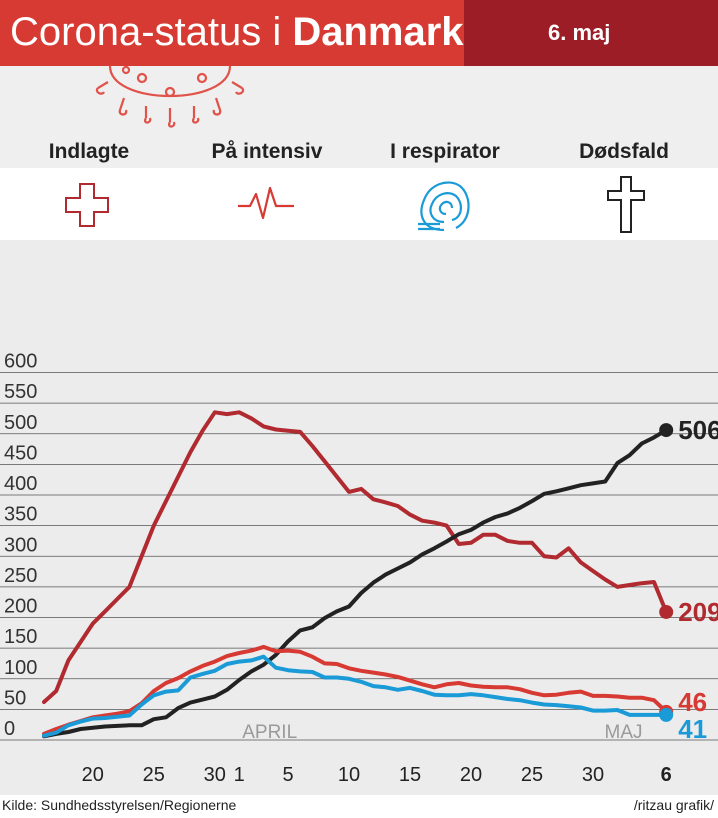  What do you see at coordinates (349, 775) in the screenshot?
I see `x-tick-label: 10` at bounding box center [349, 775].